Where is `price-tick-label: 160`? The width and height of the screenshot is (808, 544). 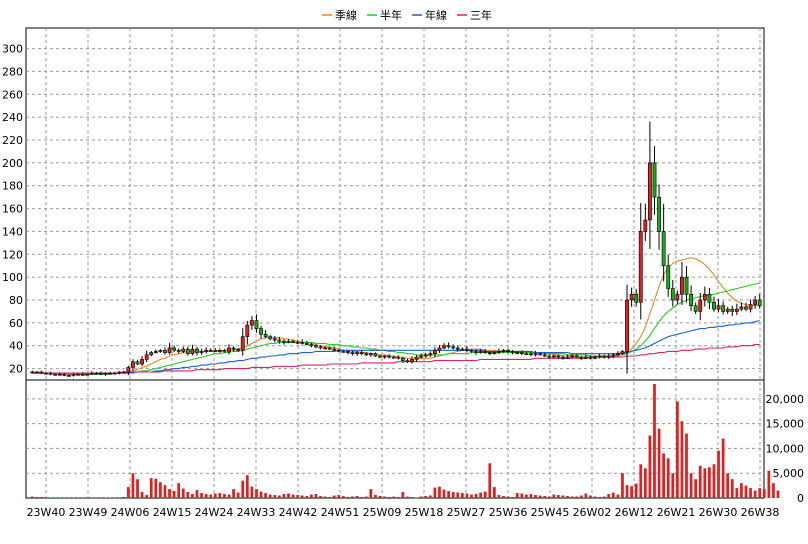 price-tick-label: 160 is located at coordinates (12, 209).